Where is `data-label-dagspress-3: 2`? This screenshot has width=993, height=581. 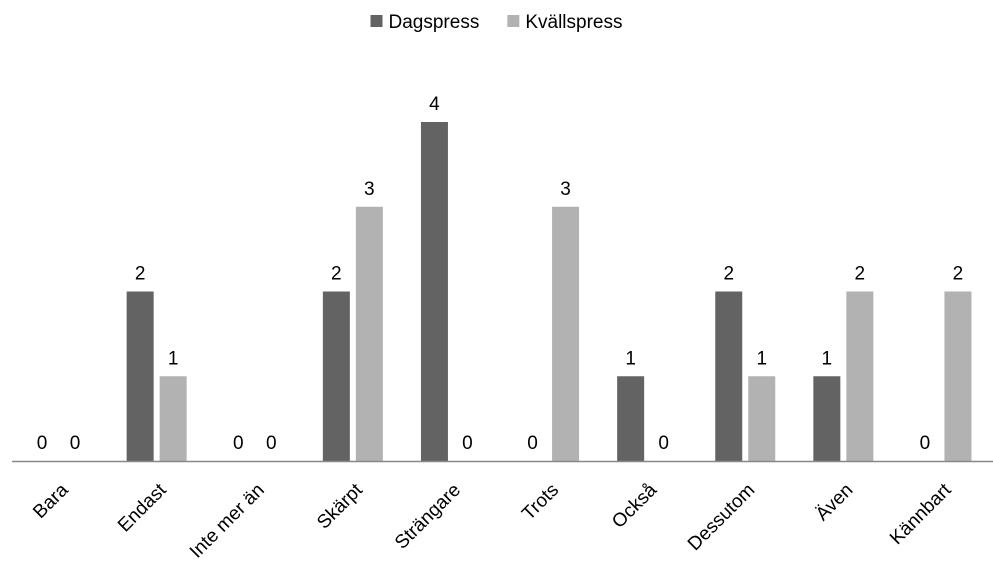
data-label-dagspress-3: 2 is located at coordinates (336, 274).